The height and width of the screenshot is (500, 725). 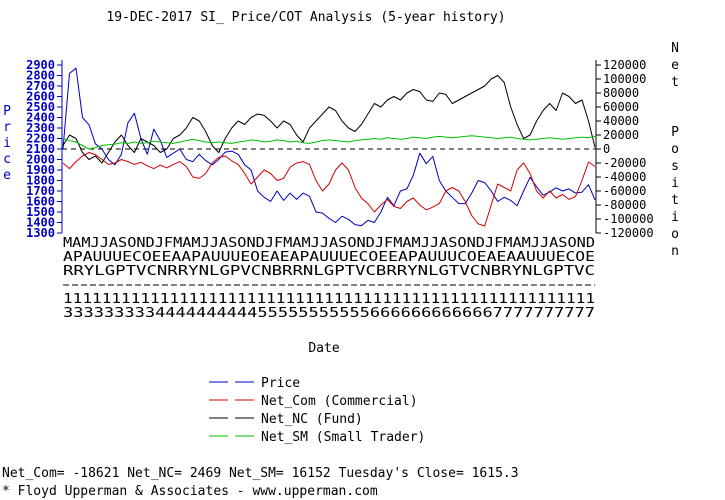 I want to click on legend-label: Price, so click(x=280, y=383).